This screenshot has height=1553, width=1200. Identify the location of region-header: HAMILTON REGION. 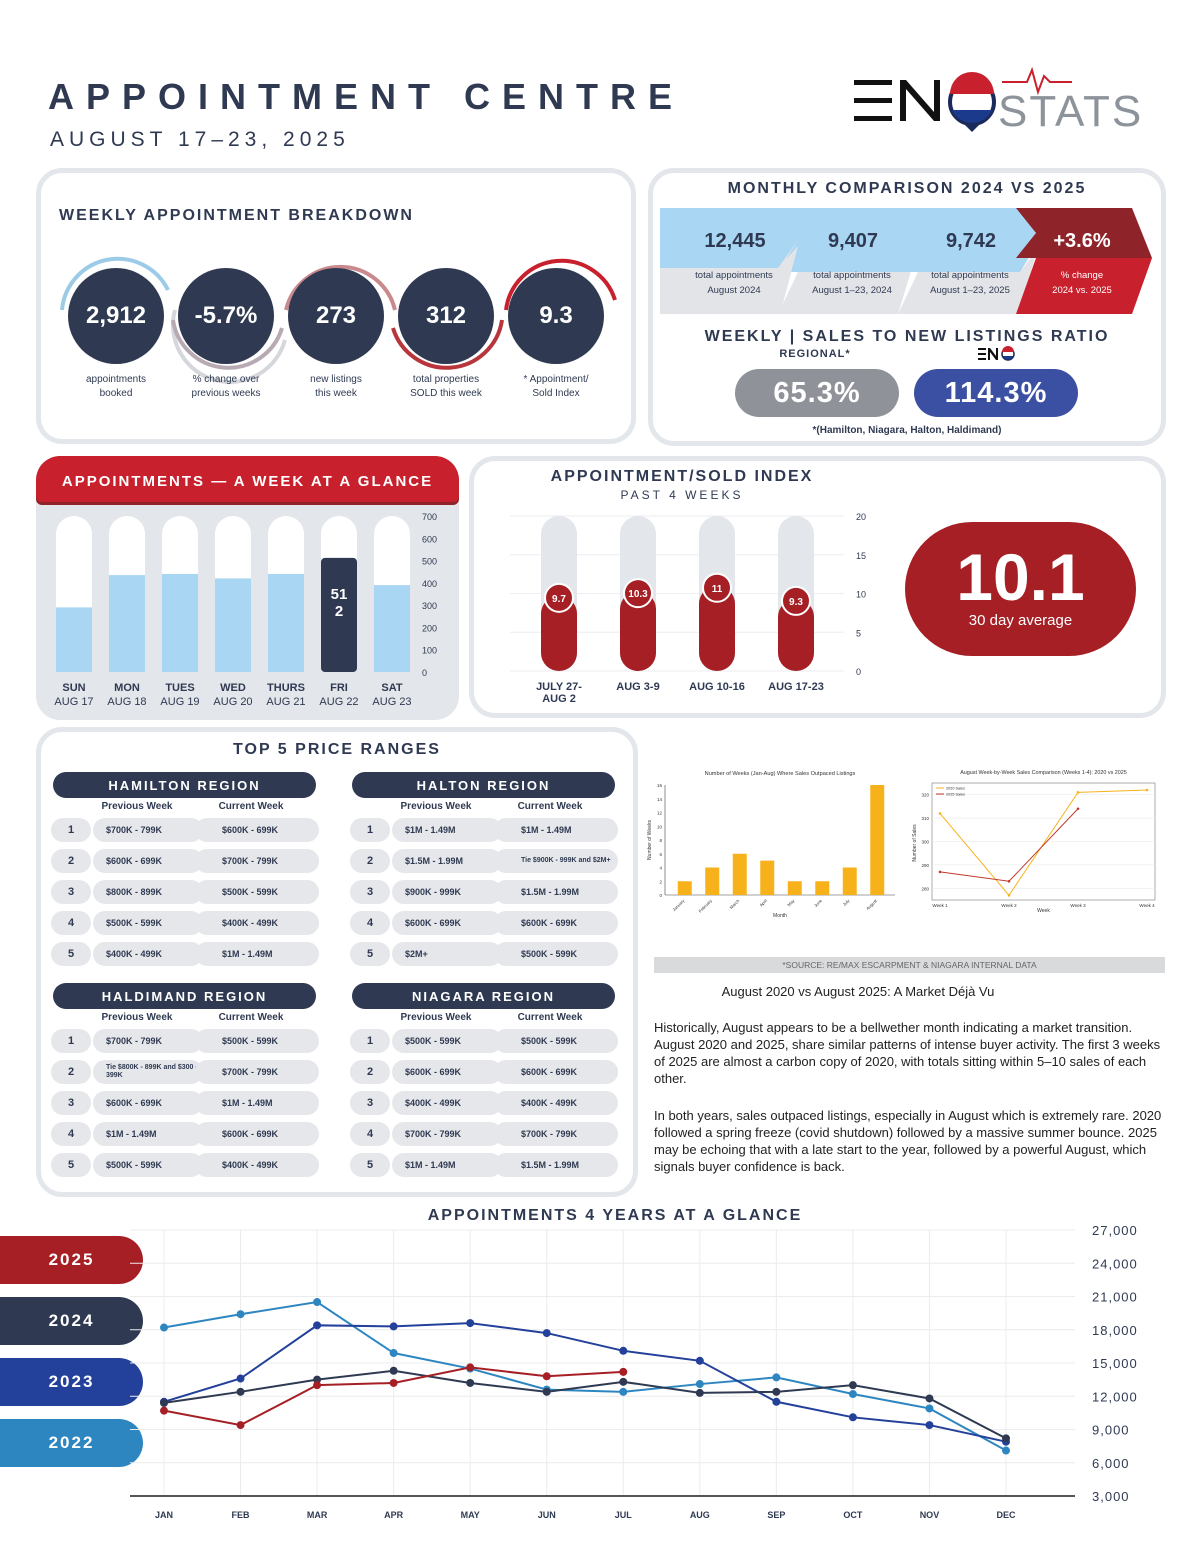
(184, 785).